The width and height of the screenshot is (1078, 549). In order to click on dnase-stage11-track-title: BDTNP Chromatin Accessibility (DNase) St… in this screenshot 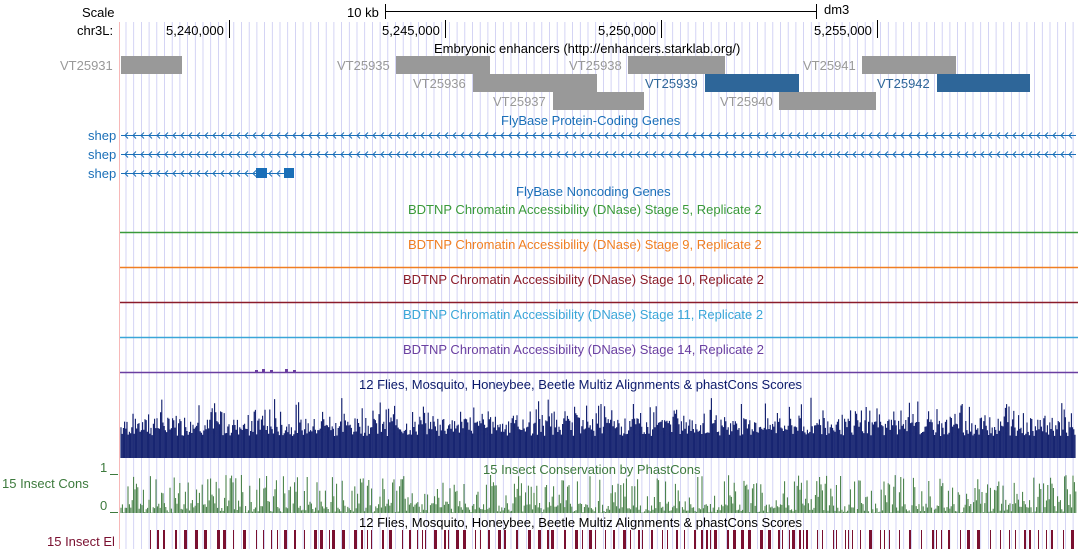, I will do `click(583, 314)`.